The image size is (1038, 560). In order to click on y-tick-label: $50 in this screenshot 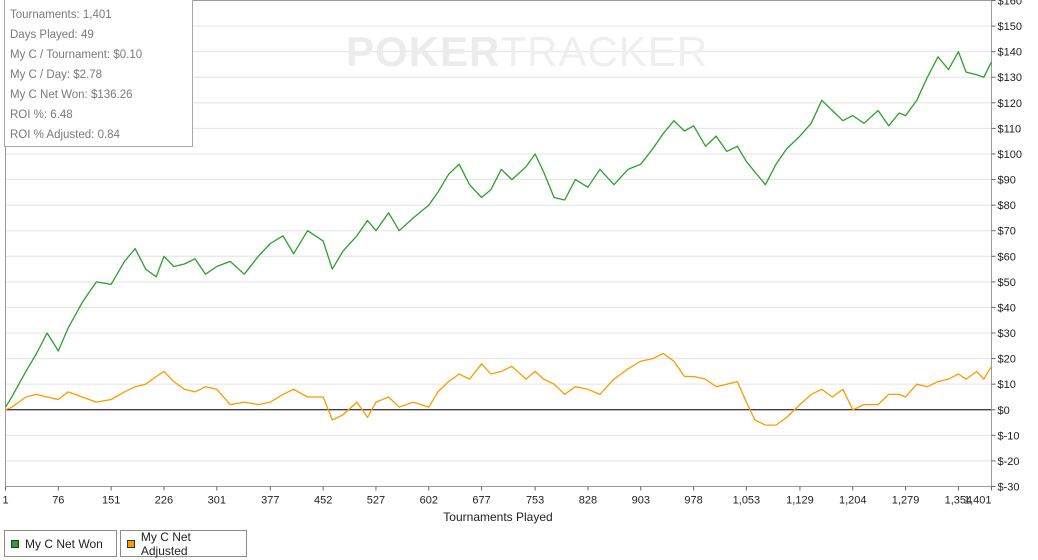, I will do `click(1007, 283)`.